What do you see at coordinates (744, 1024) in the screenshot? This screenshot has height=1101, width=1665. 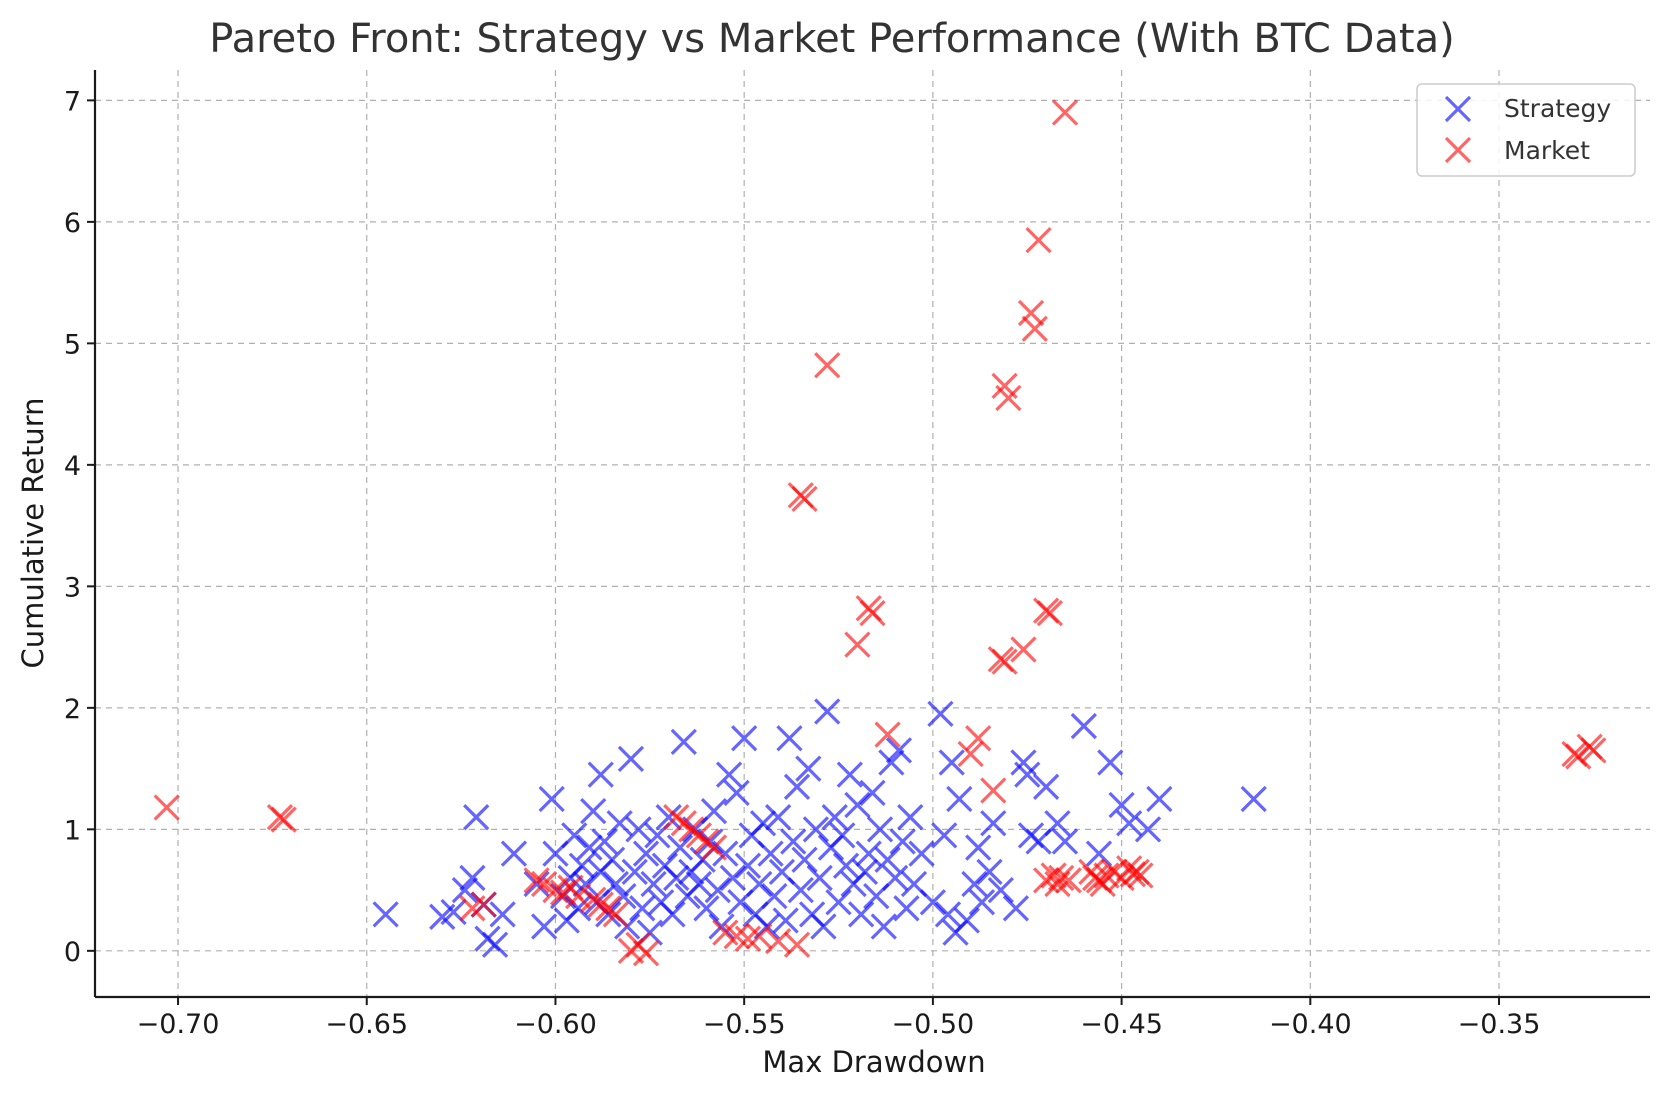 I see `x-tick-label: −0.55` at bounding box center [744, 1024].